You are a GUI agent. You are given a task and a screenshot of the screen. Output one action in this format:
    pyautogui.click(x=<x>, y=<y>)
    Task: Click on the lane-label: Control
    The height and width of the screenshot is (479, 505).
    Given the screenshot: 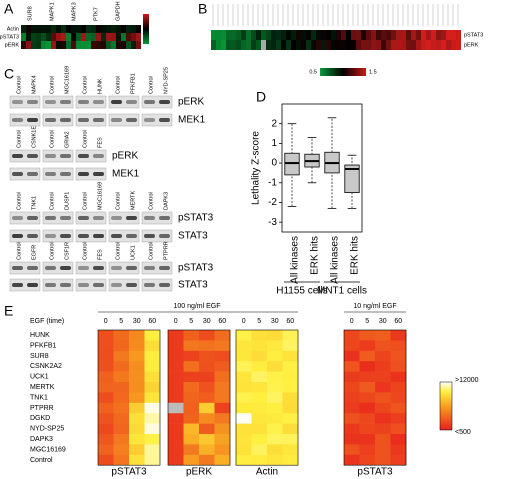 What is the action you would take?
    pyautogui.click(x=19, y=251)
    